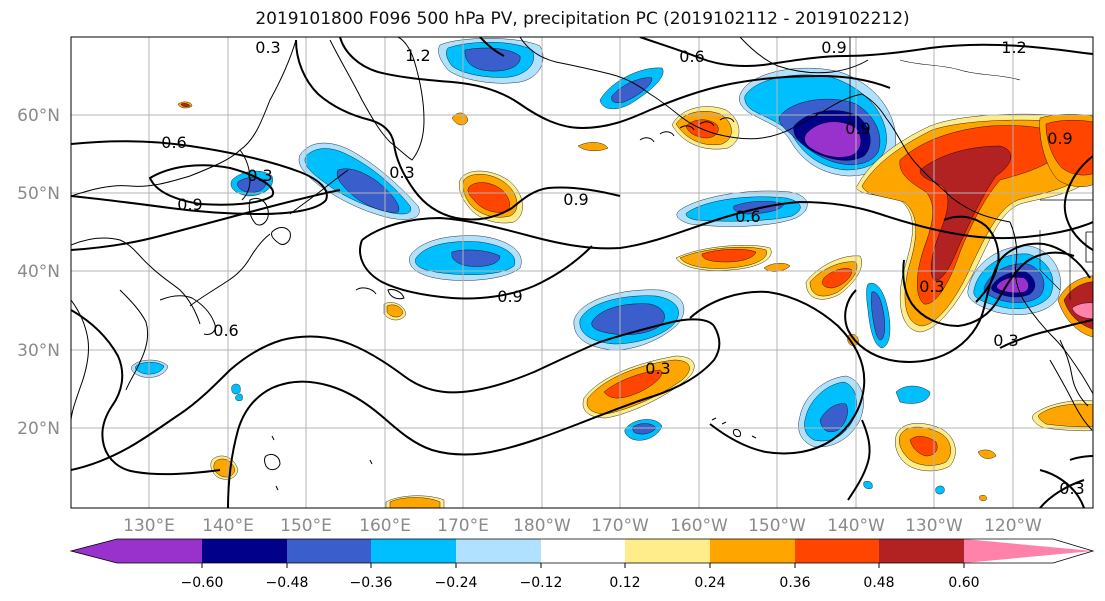 This screenshot has height=601, width=1105. Describe the element at coordinates (709, 583) in the screenshot. I see `colorbar-tick-label: 0.24` at that location.